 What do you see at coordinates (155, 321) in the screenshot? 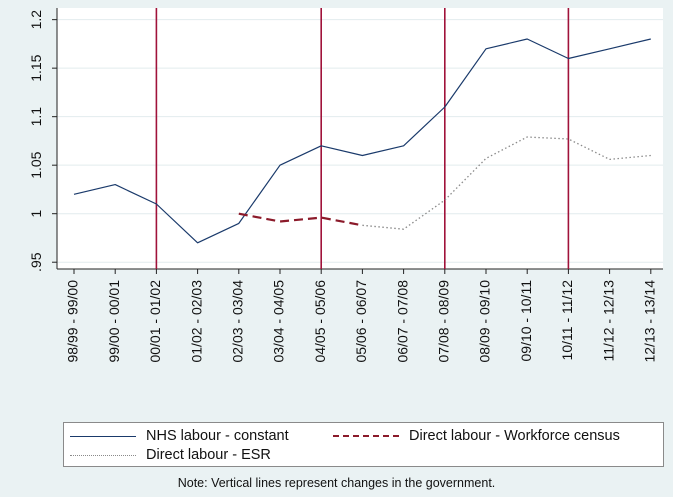
I see `x-tick-label: 00/01 - 01/02` at bounding box center [155, 321].